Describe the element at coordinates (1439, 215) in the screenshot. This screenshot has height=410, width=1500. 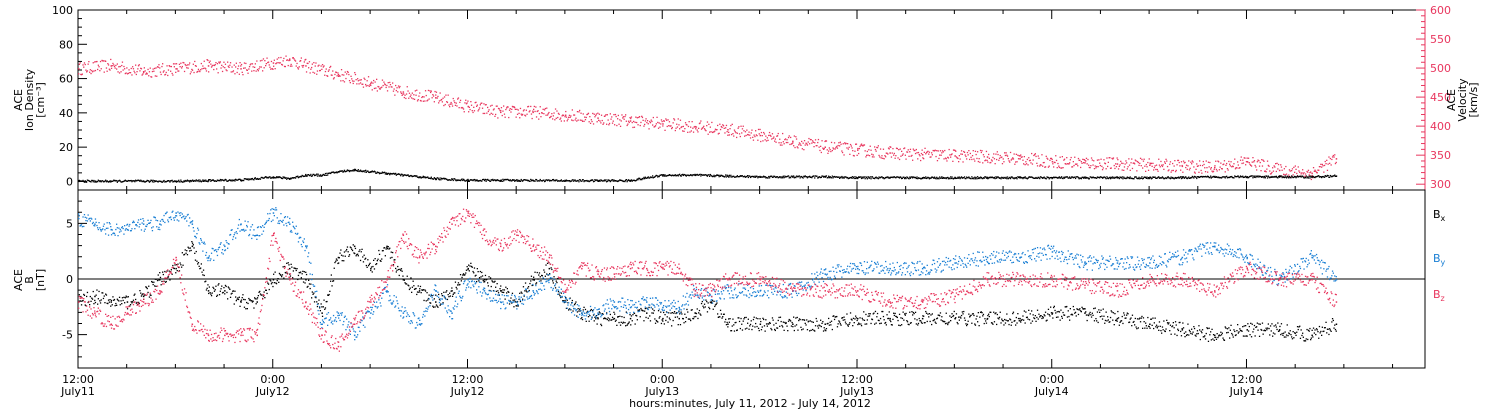
I see `legend-bx: Bx` at that location.